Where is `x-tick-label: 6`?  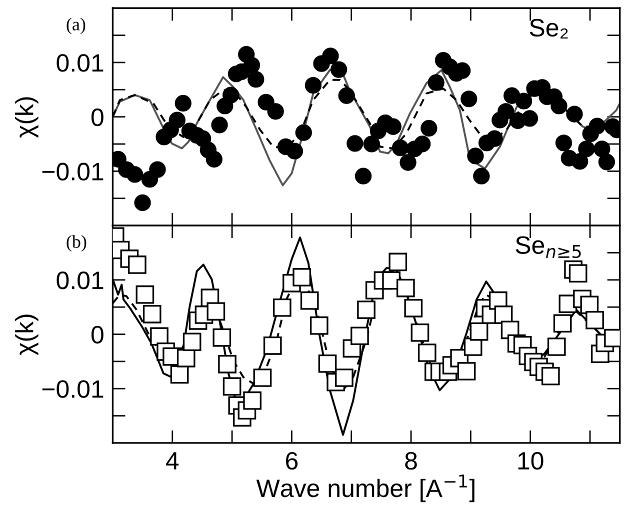
x-tick-label: 6 is located at coordinates (292, 461).